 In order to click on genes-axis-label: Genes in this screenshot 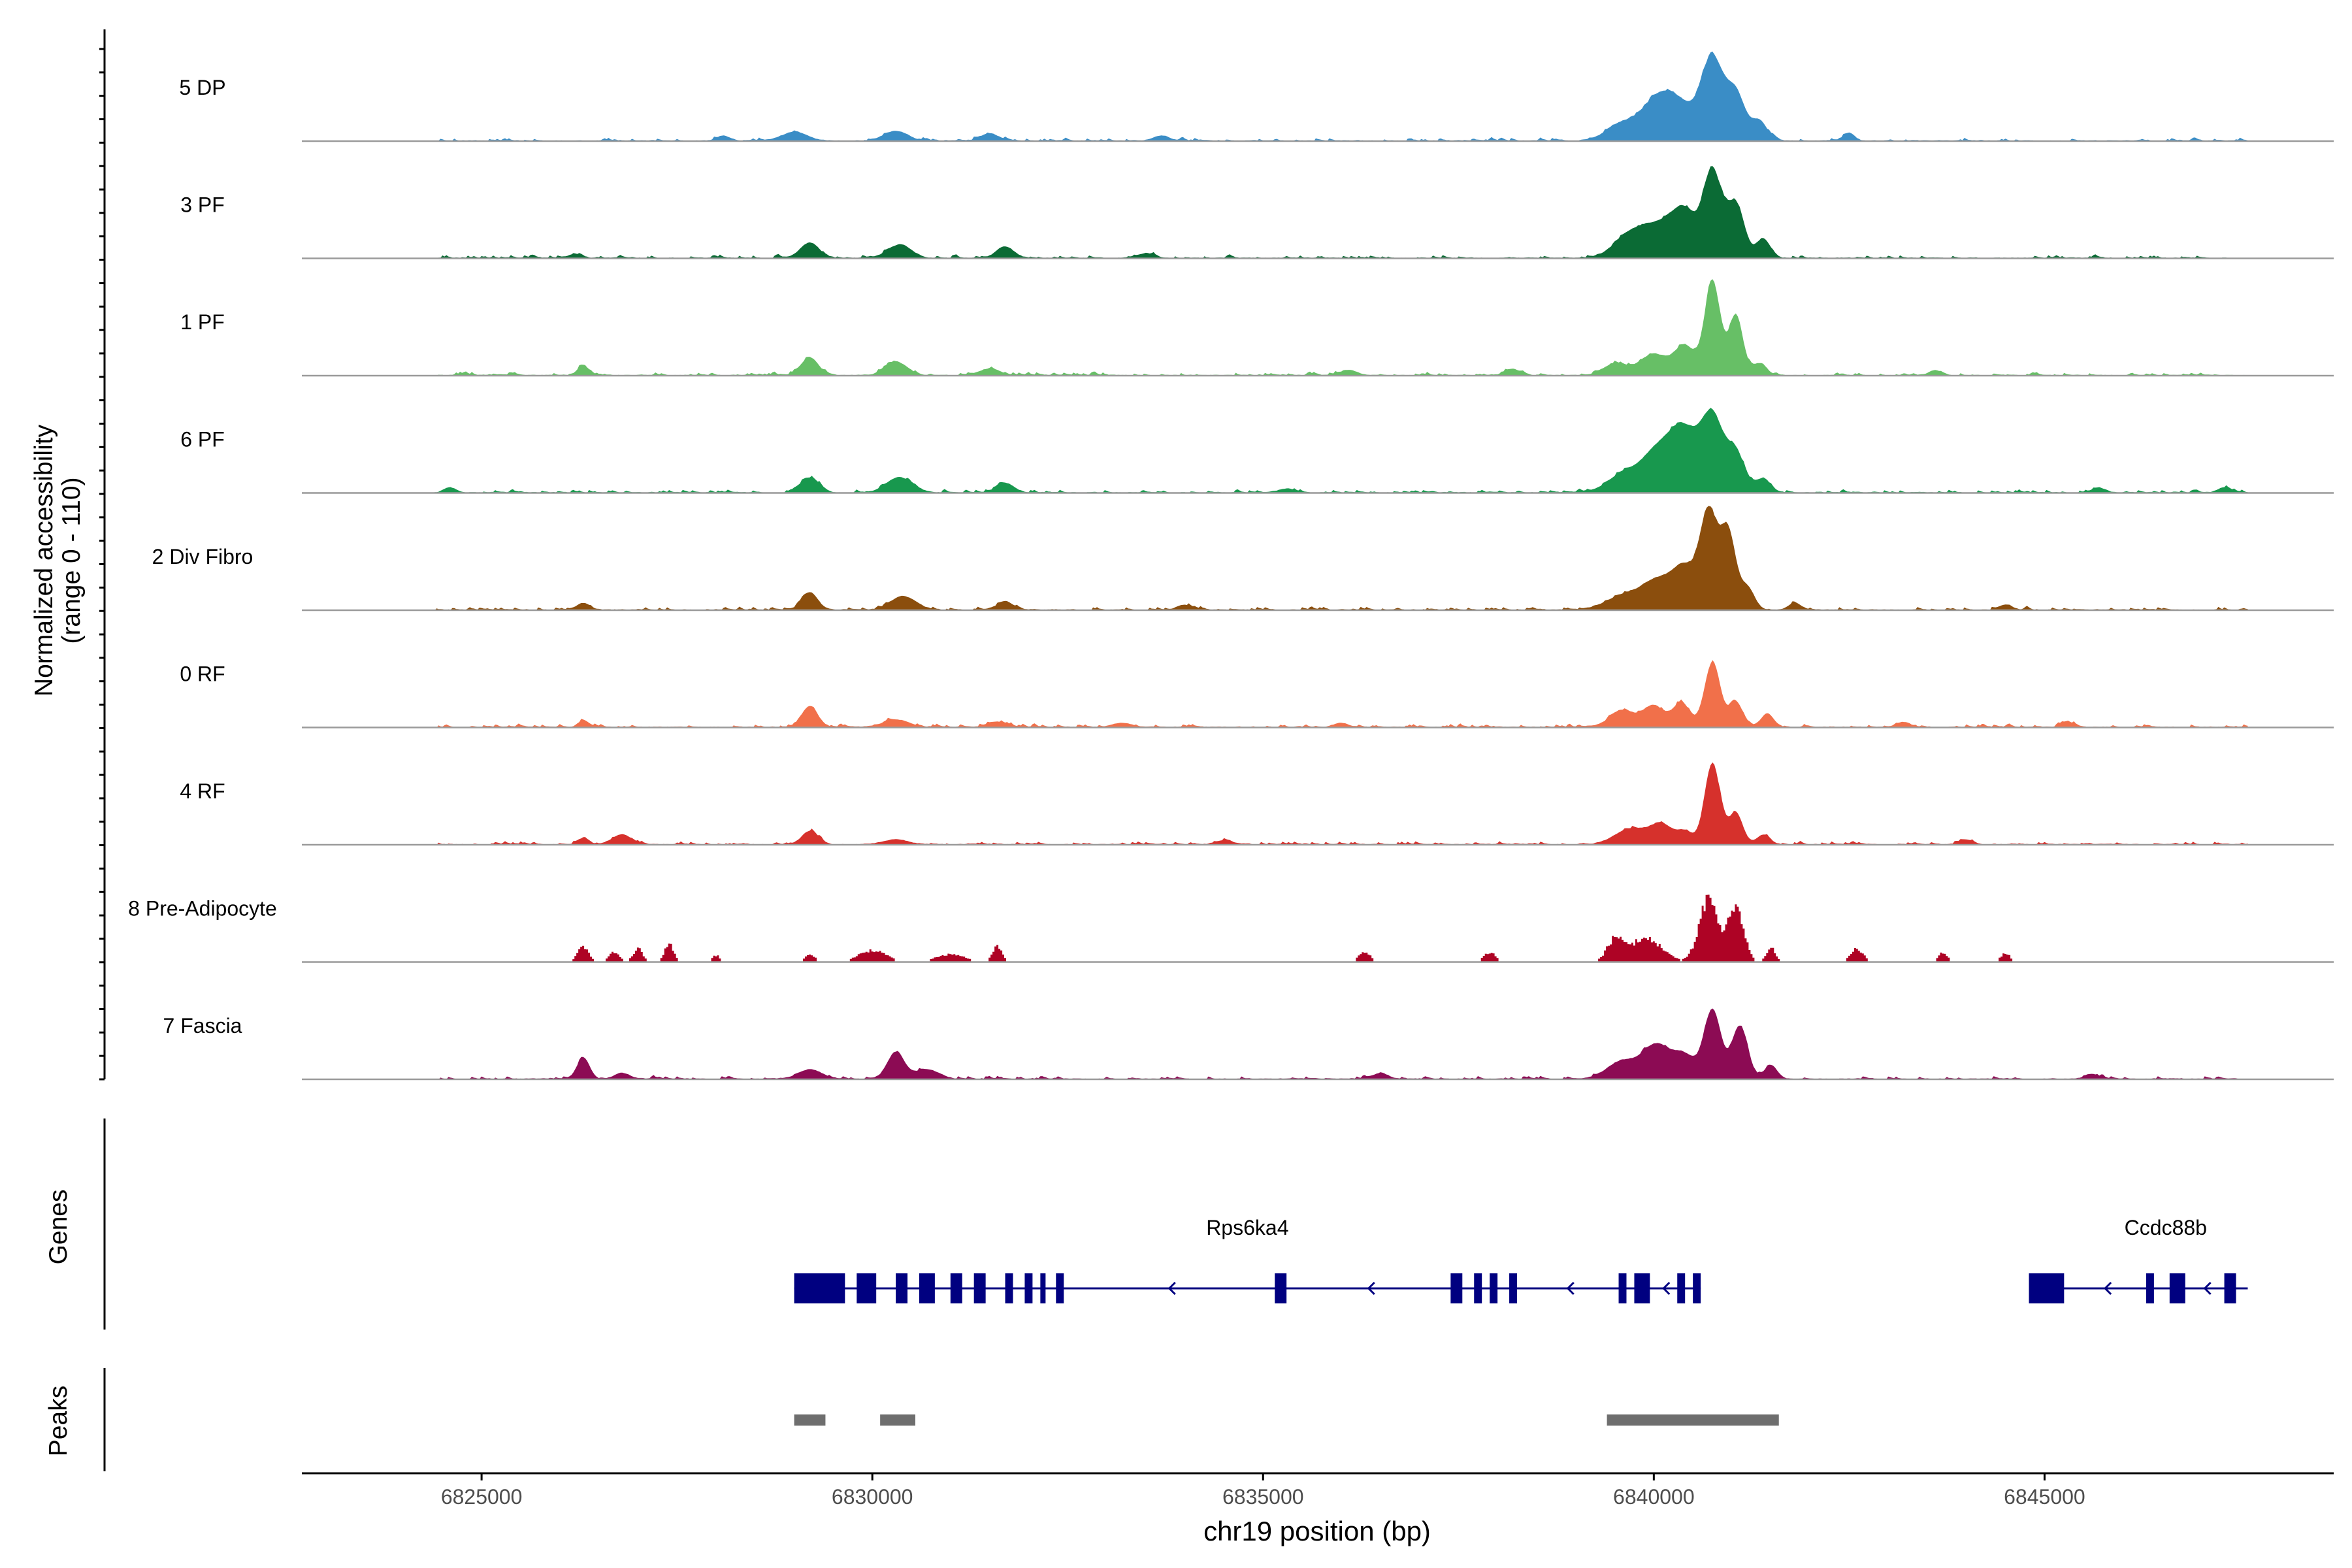, I will do `click(58, 1227)`.